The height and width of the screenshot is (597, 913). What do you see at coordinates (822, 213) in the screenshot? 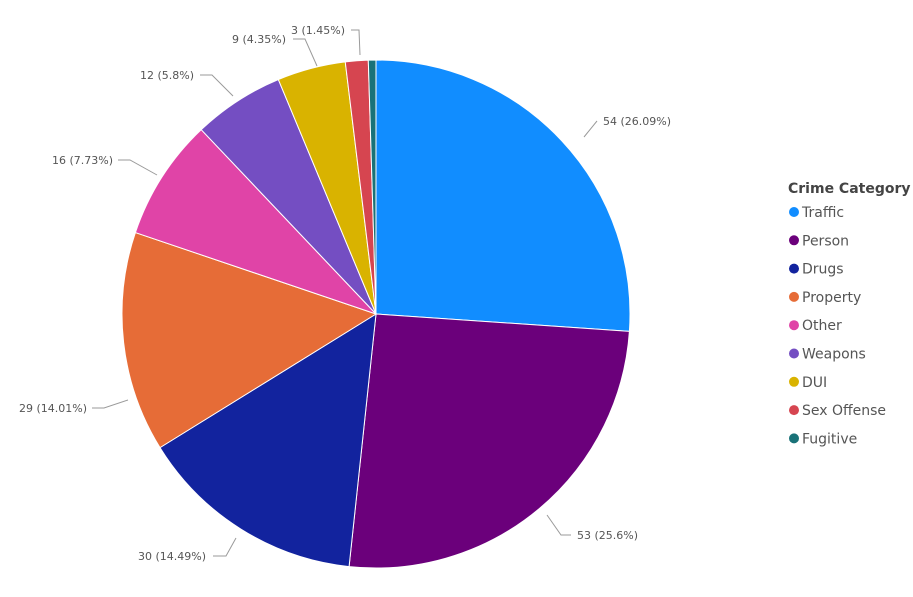
I see `legend-label-traffic: Traffic` at bounding box center [822, 213].